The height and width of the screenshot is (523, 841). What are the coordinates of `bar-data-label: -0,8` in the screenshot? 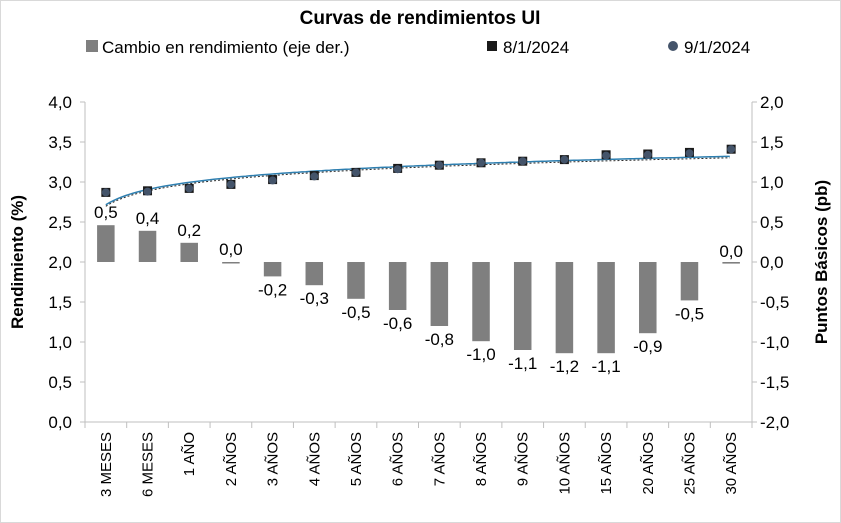 It's located at (439, 339).